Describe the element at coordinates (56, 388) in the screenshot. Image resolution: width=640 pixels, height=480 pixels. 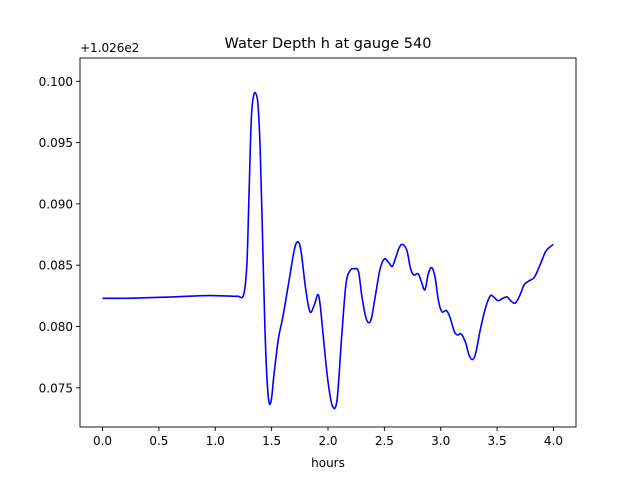
I see `y-tick-label: 0.075` at that location.